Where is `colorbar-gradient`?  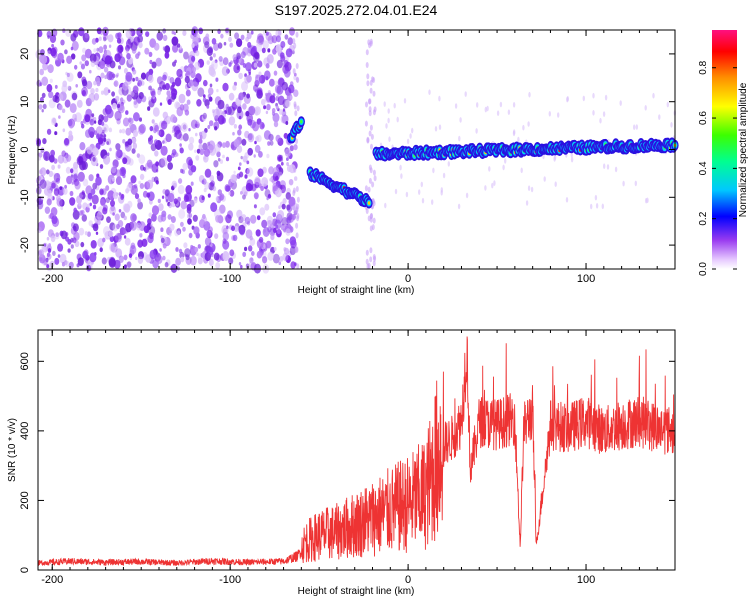 colorbar-gradient is located at coordinates (724, 149).